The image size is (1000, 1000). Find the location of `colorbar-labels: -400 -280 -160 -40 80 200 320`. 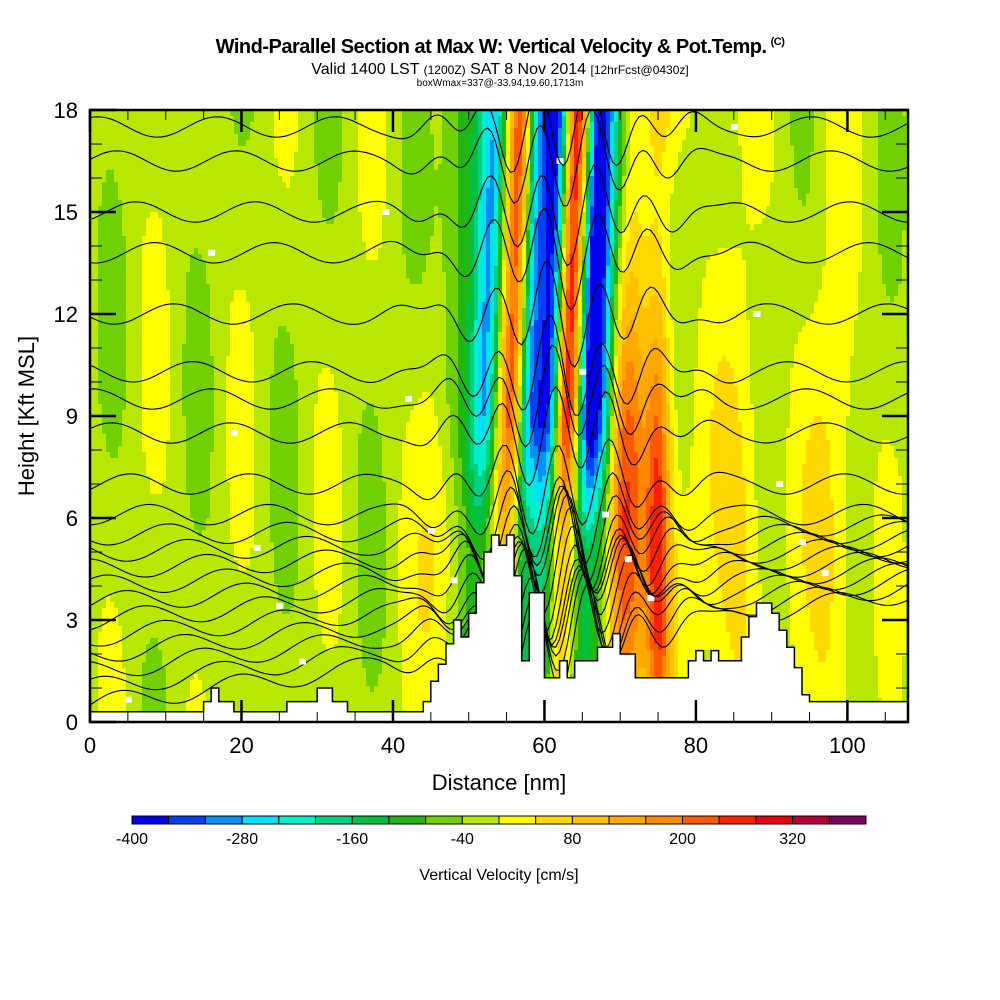

colorbar-labels: -400 -280 -160 -40 80 200 320 is located at coordinates (461, 839).